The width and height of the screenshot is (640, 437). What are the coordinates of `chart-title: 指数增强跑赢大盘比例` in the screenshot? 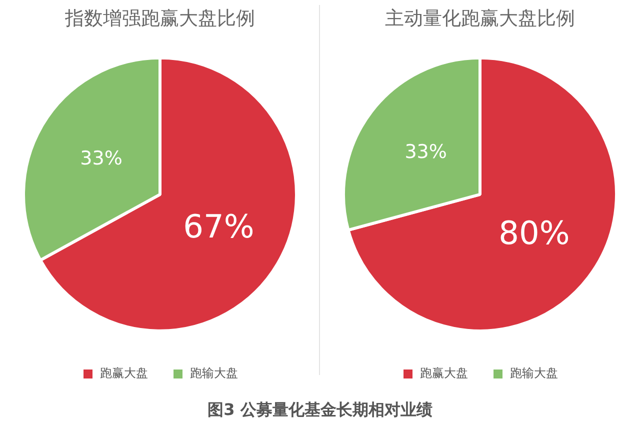 It's located at (159, 18).